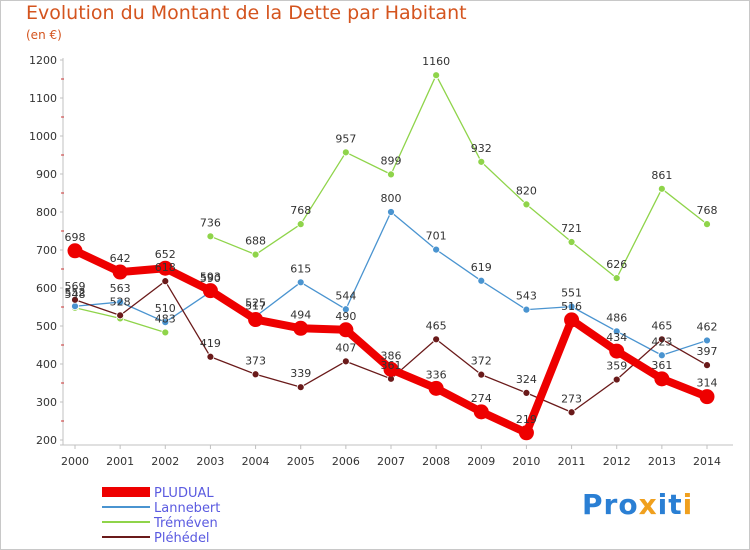 The image size is (750, 550). I want to click on data-label: 721, so click(571, 228).